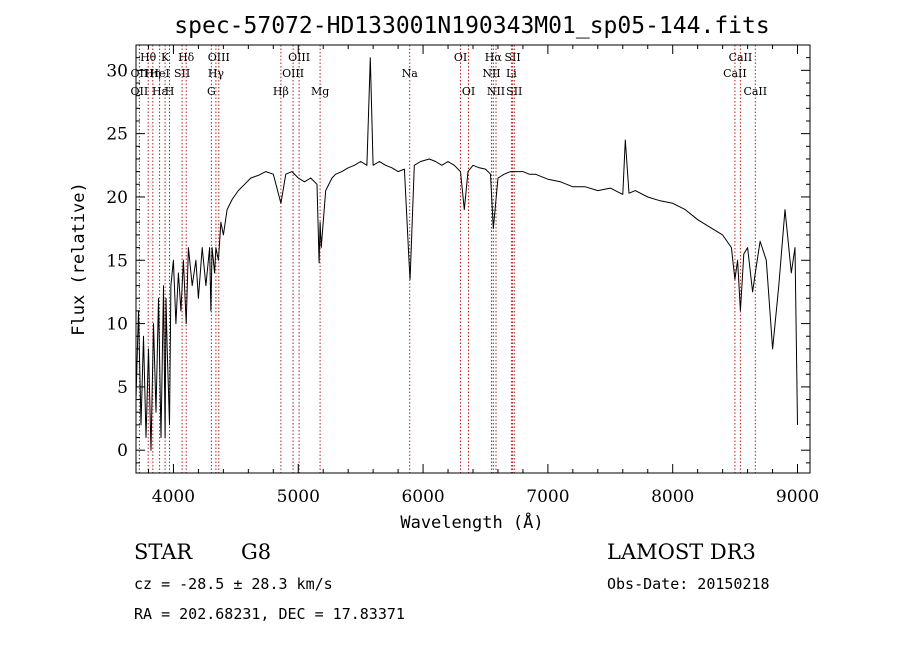  Describe the element at coordinates (153, 73) in the screenshot. I see `line-marker-label-2: Hη` at that location.